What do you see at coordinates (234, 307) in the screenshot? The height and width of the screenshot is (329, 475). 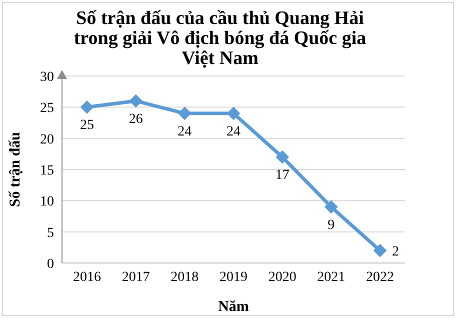 I see `x-axis-title: Năm` at bounding box center [234, 307].